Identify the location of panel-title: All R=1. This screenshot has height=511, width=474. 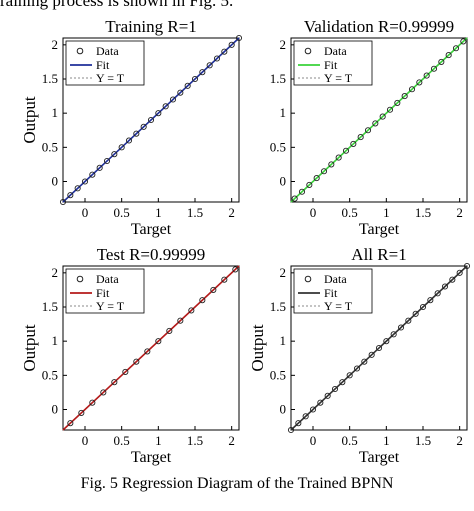
(378, 254).